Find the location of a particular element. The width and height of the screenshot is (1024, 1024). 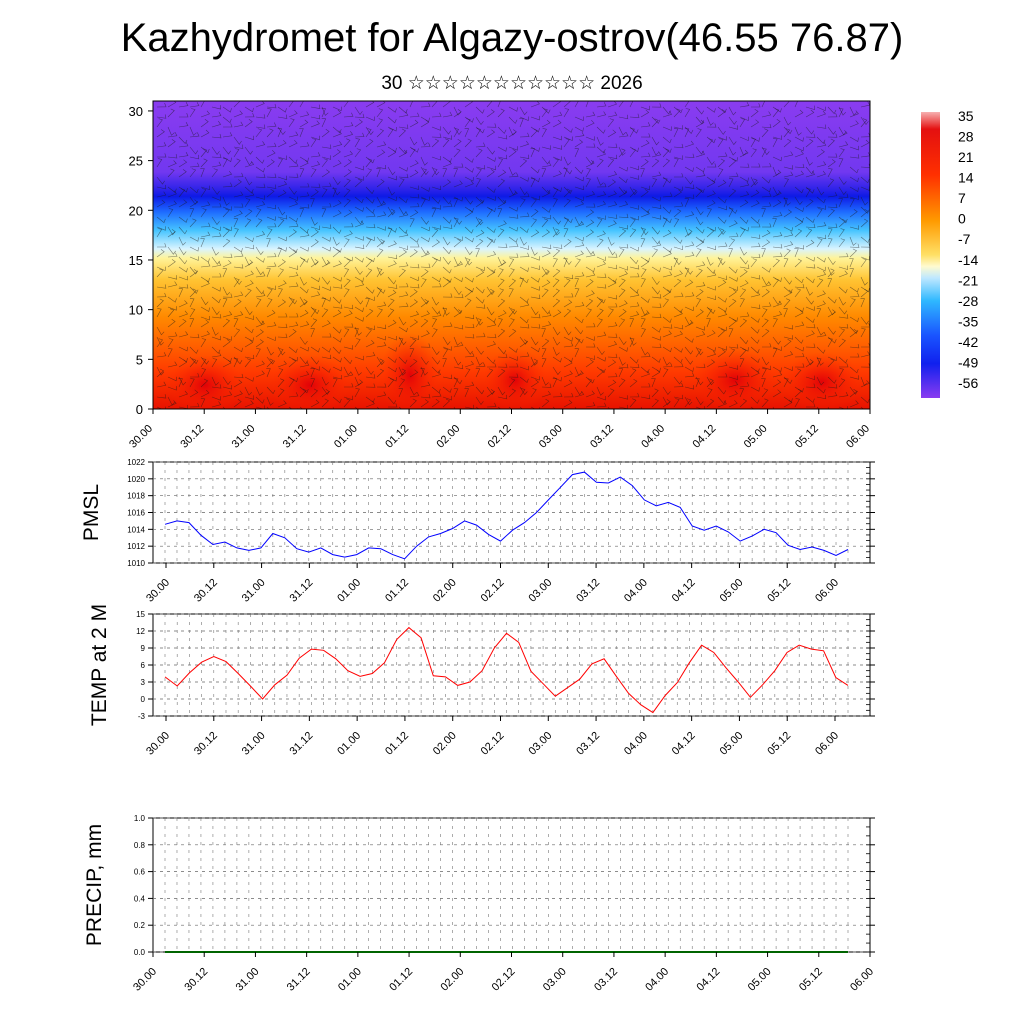

x-tick-label: 30.12 is located at coordinates (206, 591).